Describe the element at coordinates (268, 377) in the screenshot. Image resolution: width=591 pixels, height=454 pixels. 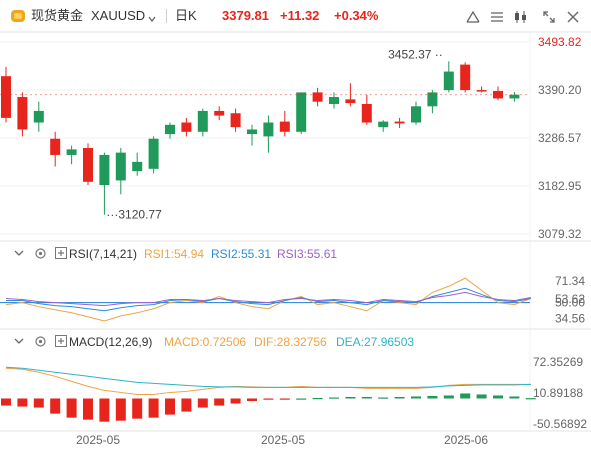
I see `macd-series-line-dea` at that location.